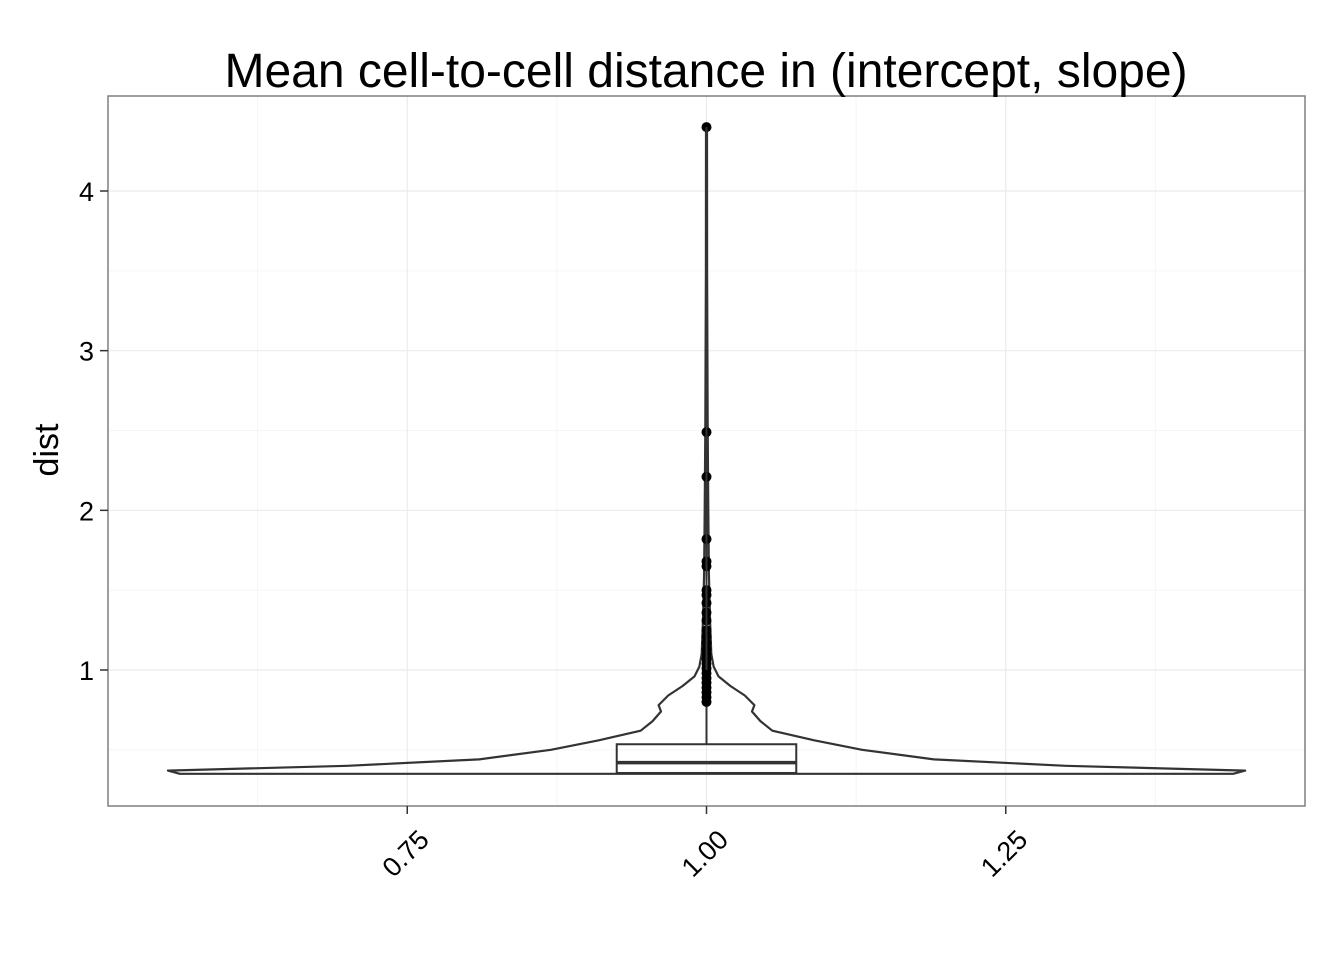 Image resolution: width=1344 pixels, height=960 pixels. What do you see at coordinates (47, 449) in the screenshot?
I see `y-axis-label: dist` at bounding box center [47, 449].